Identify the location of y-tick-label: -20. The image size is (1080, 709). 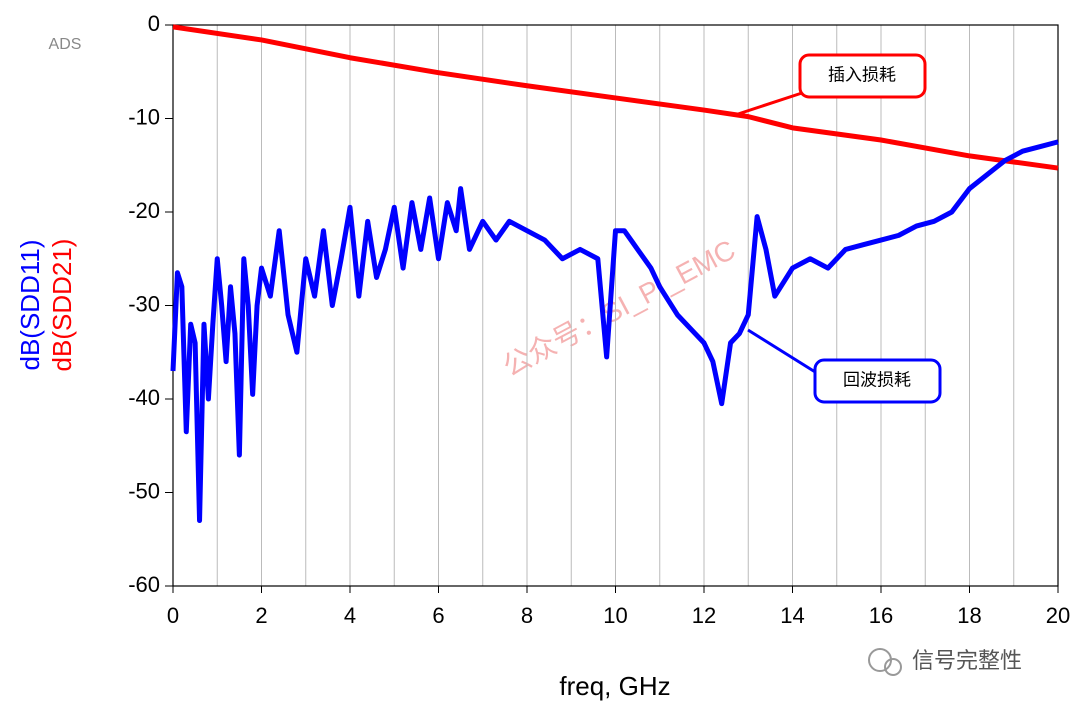
(144, 210).